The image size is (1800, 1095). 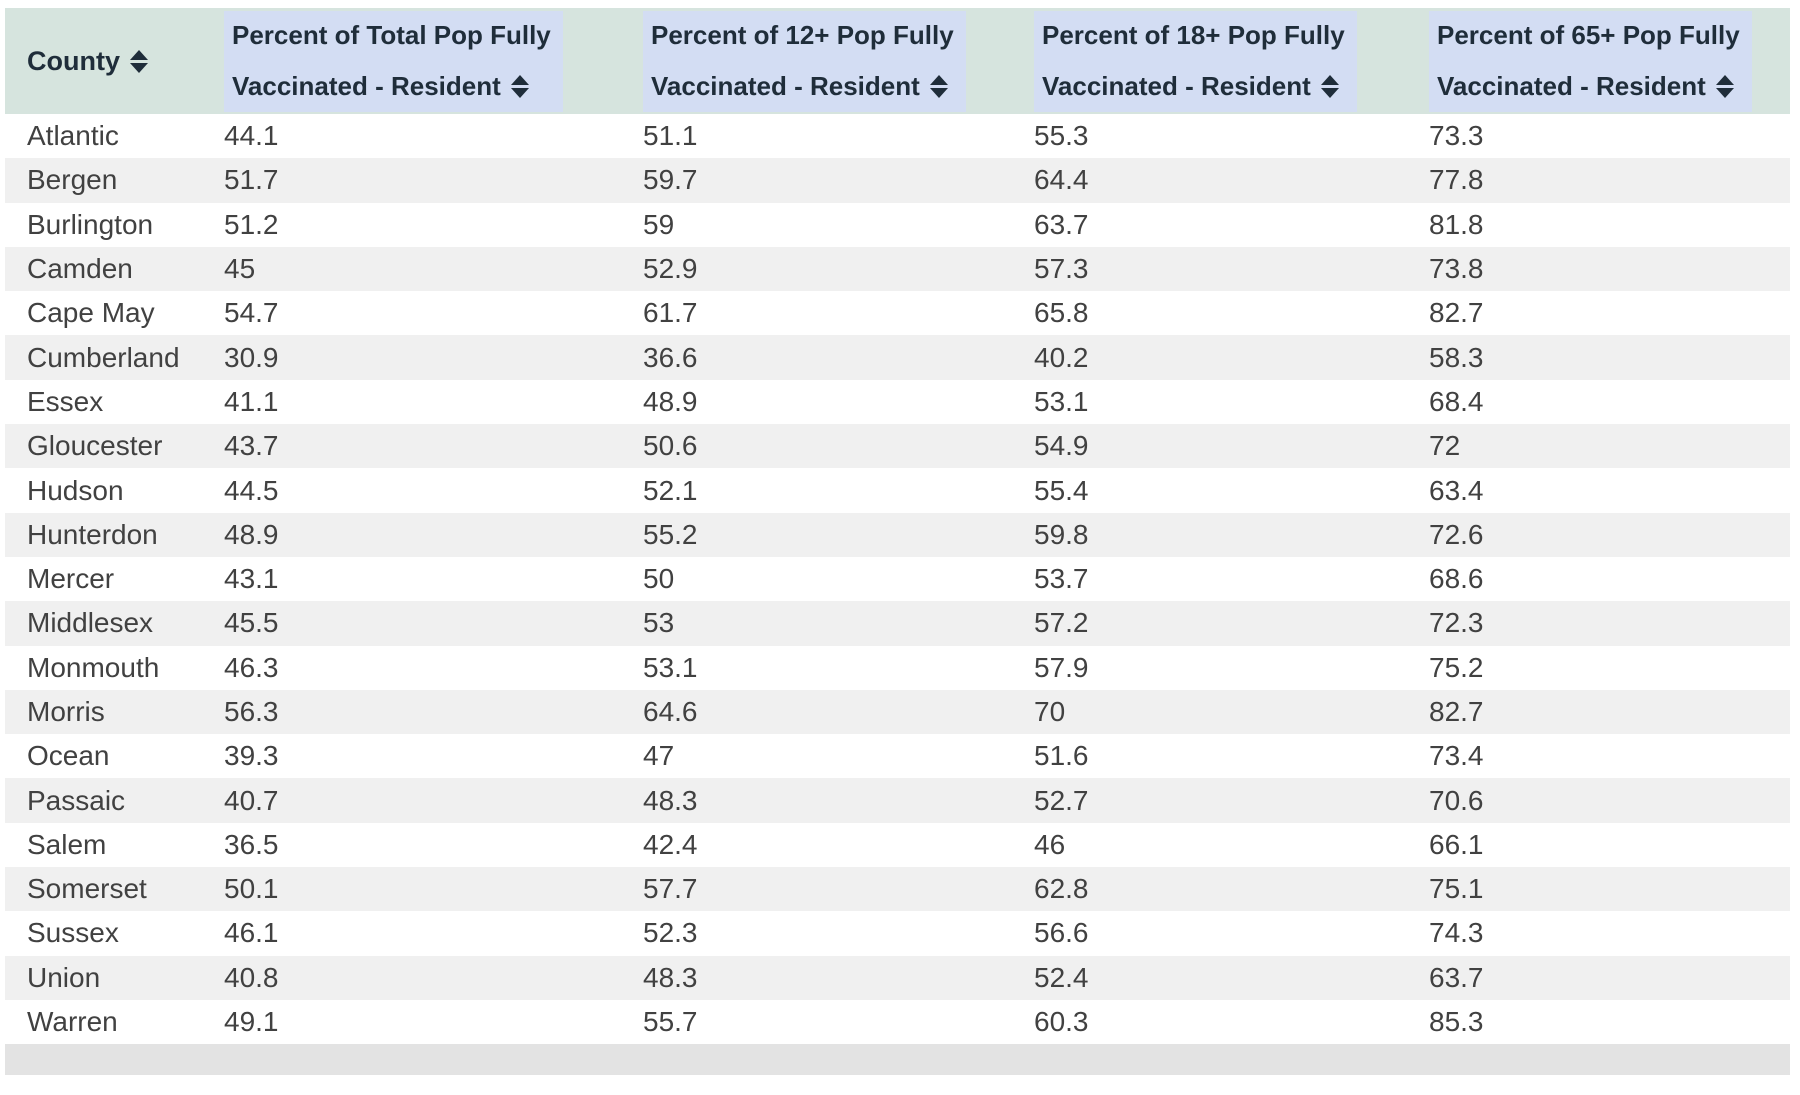 What do you see at coordinates (66, 711) in the screenshot?
I see `county-cell: Morris` at bounding box center [66, 711].